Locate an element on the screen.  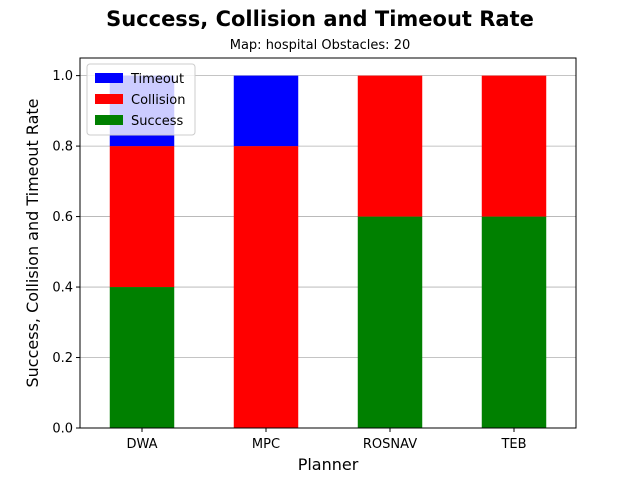
y-tick-label: 0.4 is located at coordinates (62, 288).